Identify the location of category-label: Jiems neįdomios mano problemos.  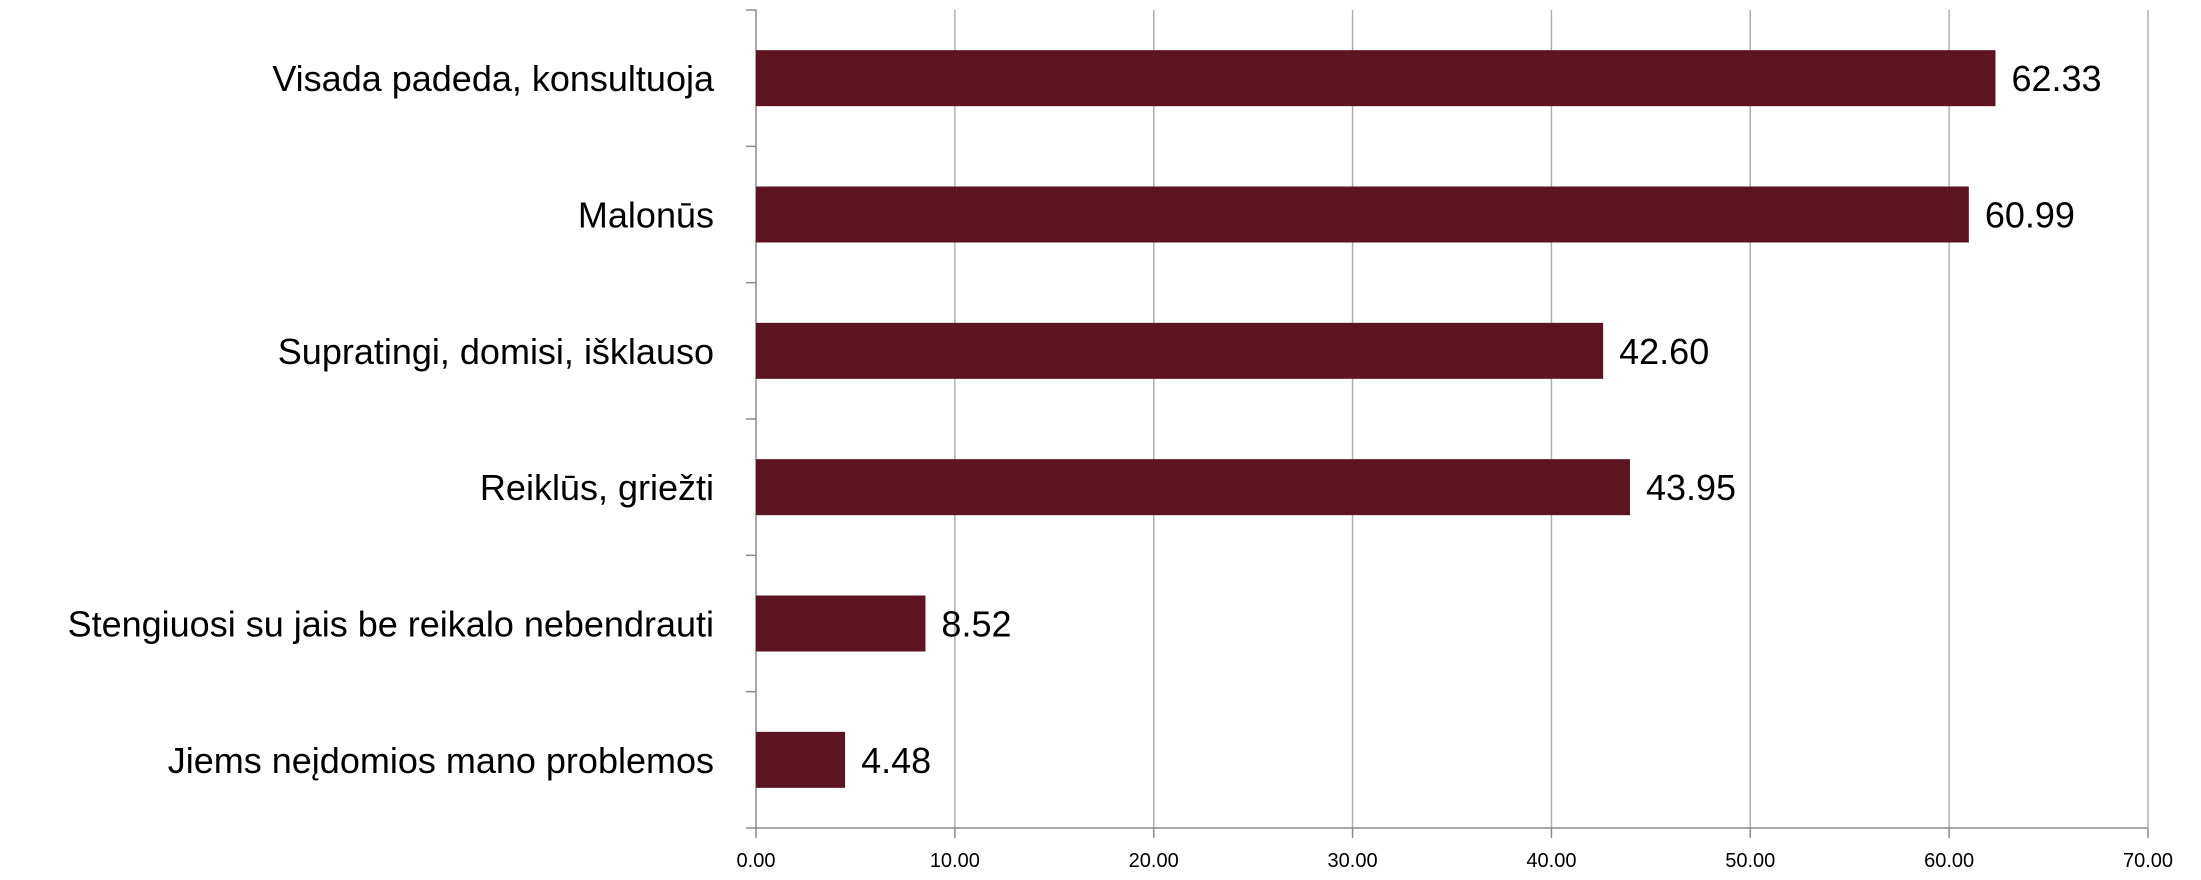
(441, 760).